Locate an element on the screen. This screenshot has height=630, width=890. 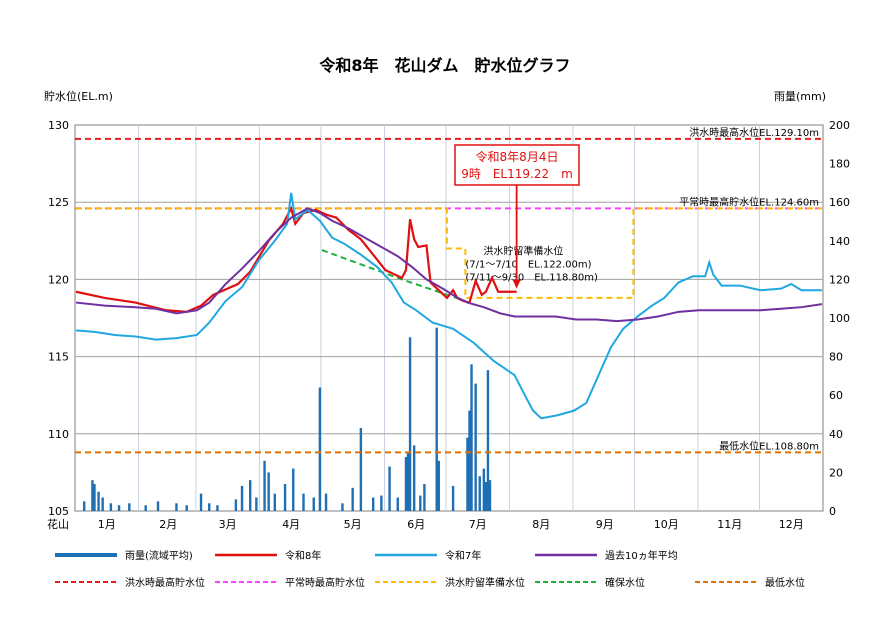
legend-label: 令和7年 is located at coordinates (463, 555).